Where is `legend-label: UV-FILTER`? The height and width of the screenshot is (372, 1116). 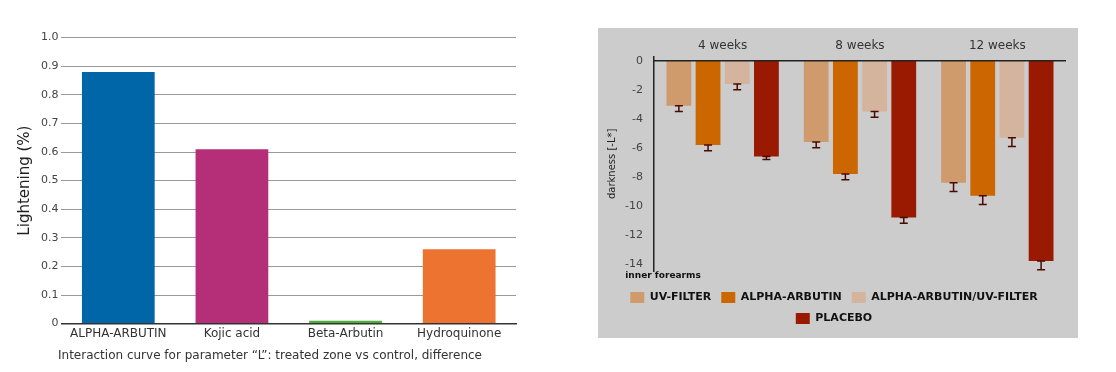
legend-label: UV-FILTER is located at coordinates (680, 297).